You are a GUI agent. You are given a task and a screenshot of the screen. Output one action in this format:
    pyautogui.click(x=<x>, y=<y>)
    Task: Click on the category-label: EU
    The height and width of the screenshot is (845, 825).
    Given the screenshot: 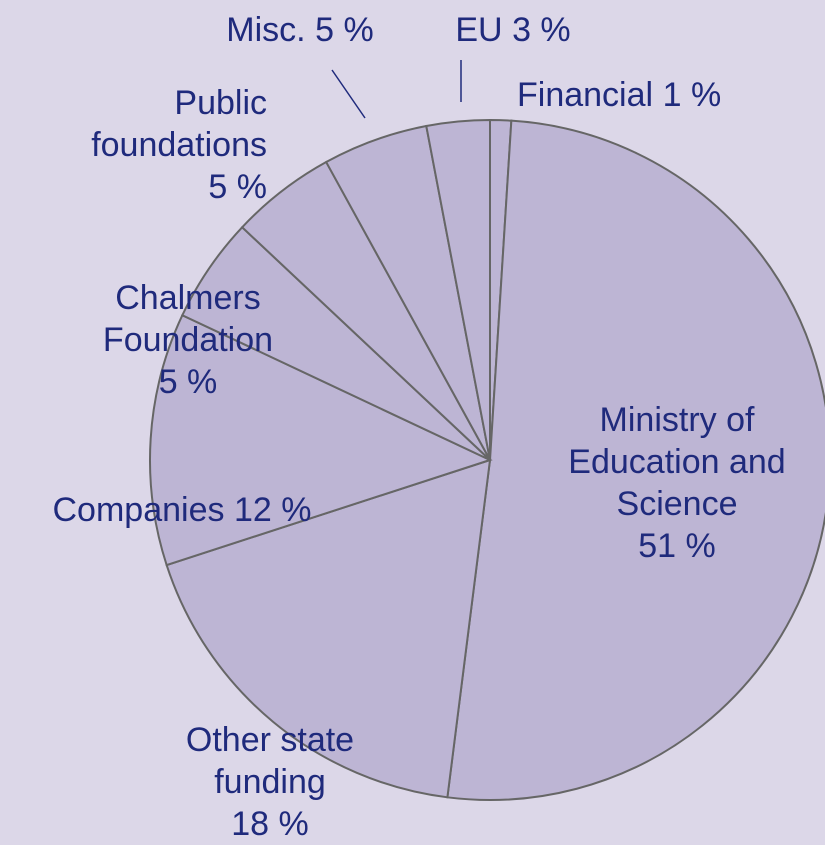 What is the action you would take?
    pyautogui.click(x=479, y=30)
    